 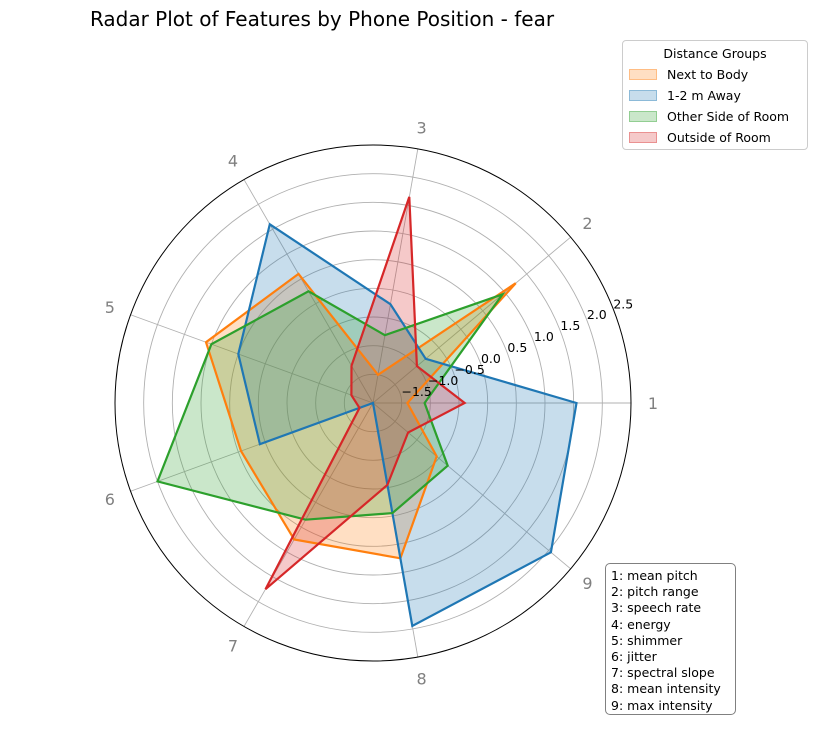 What do you see at coordinates (653, 403) in the screenshot?
I see `axis-label-1: 1` at bounding box center [653, 403].